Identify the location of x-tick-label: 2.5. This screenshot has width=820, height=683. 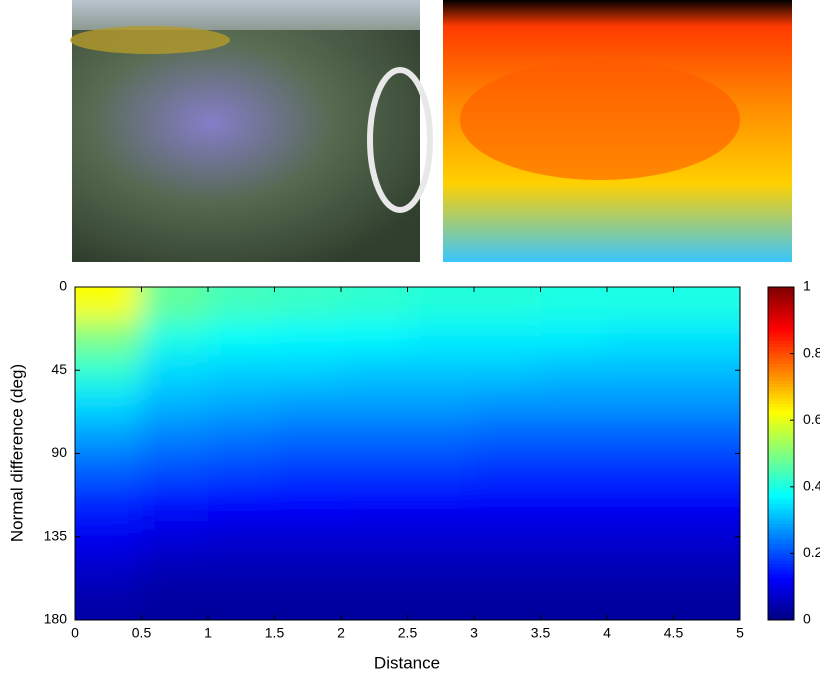
(408, 633).